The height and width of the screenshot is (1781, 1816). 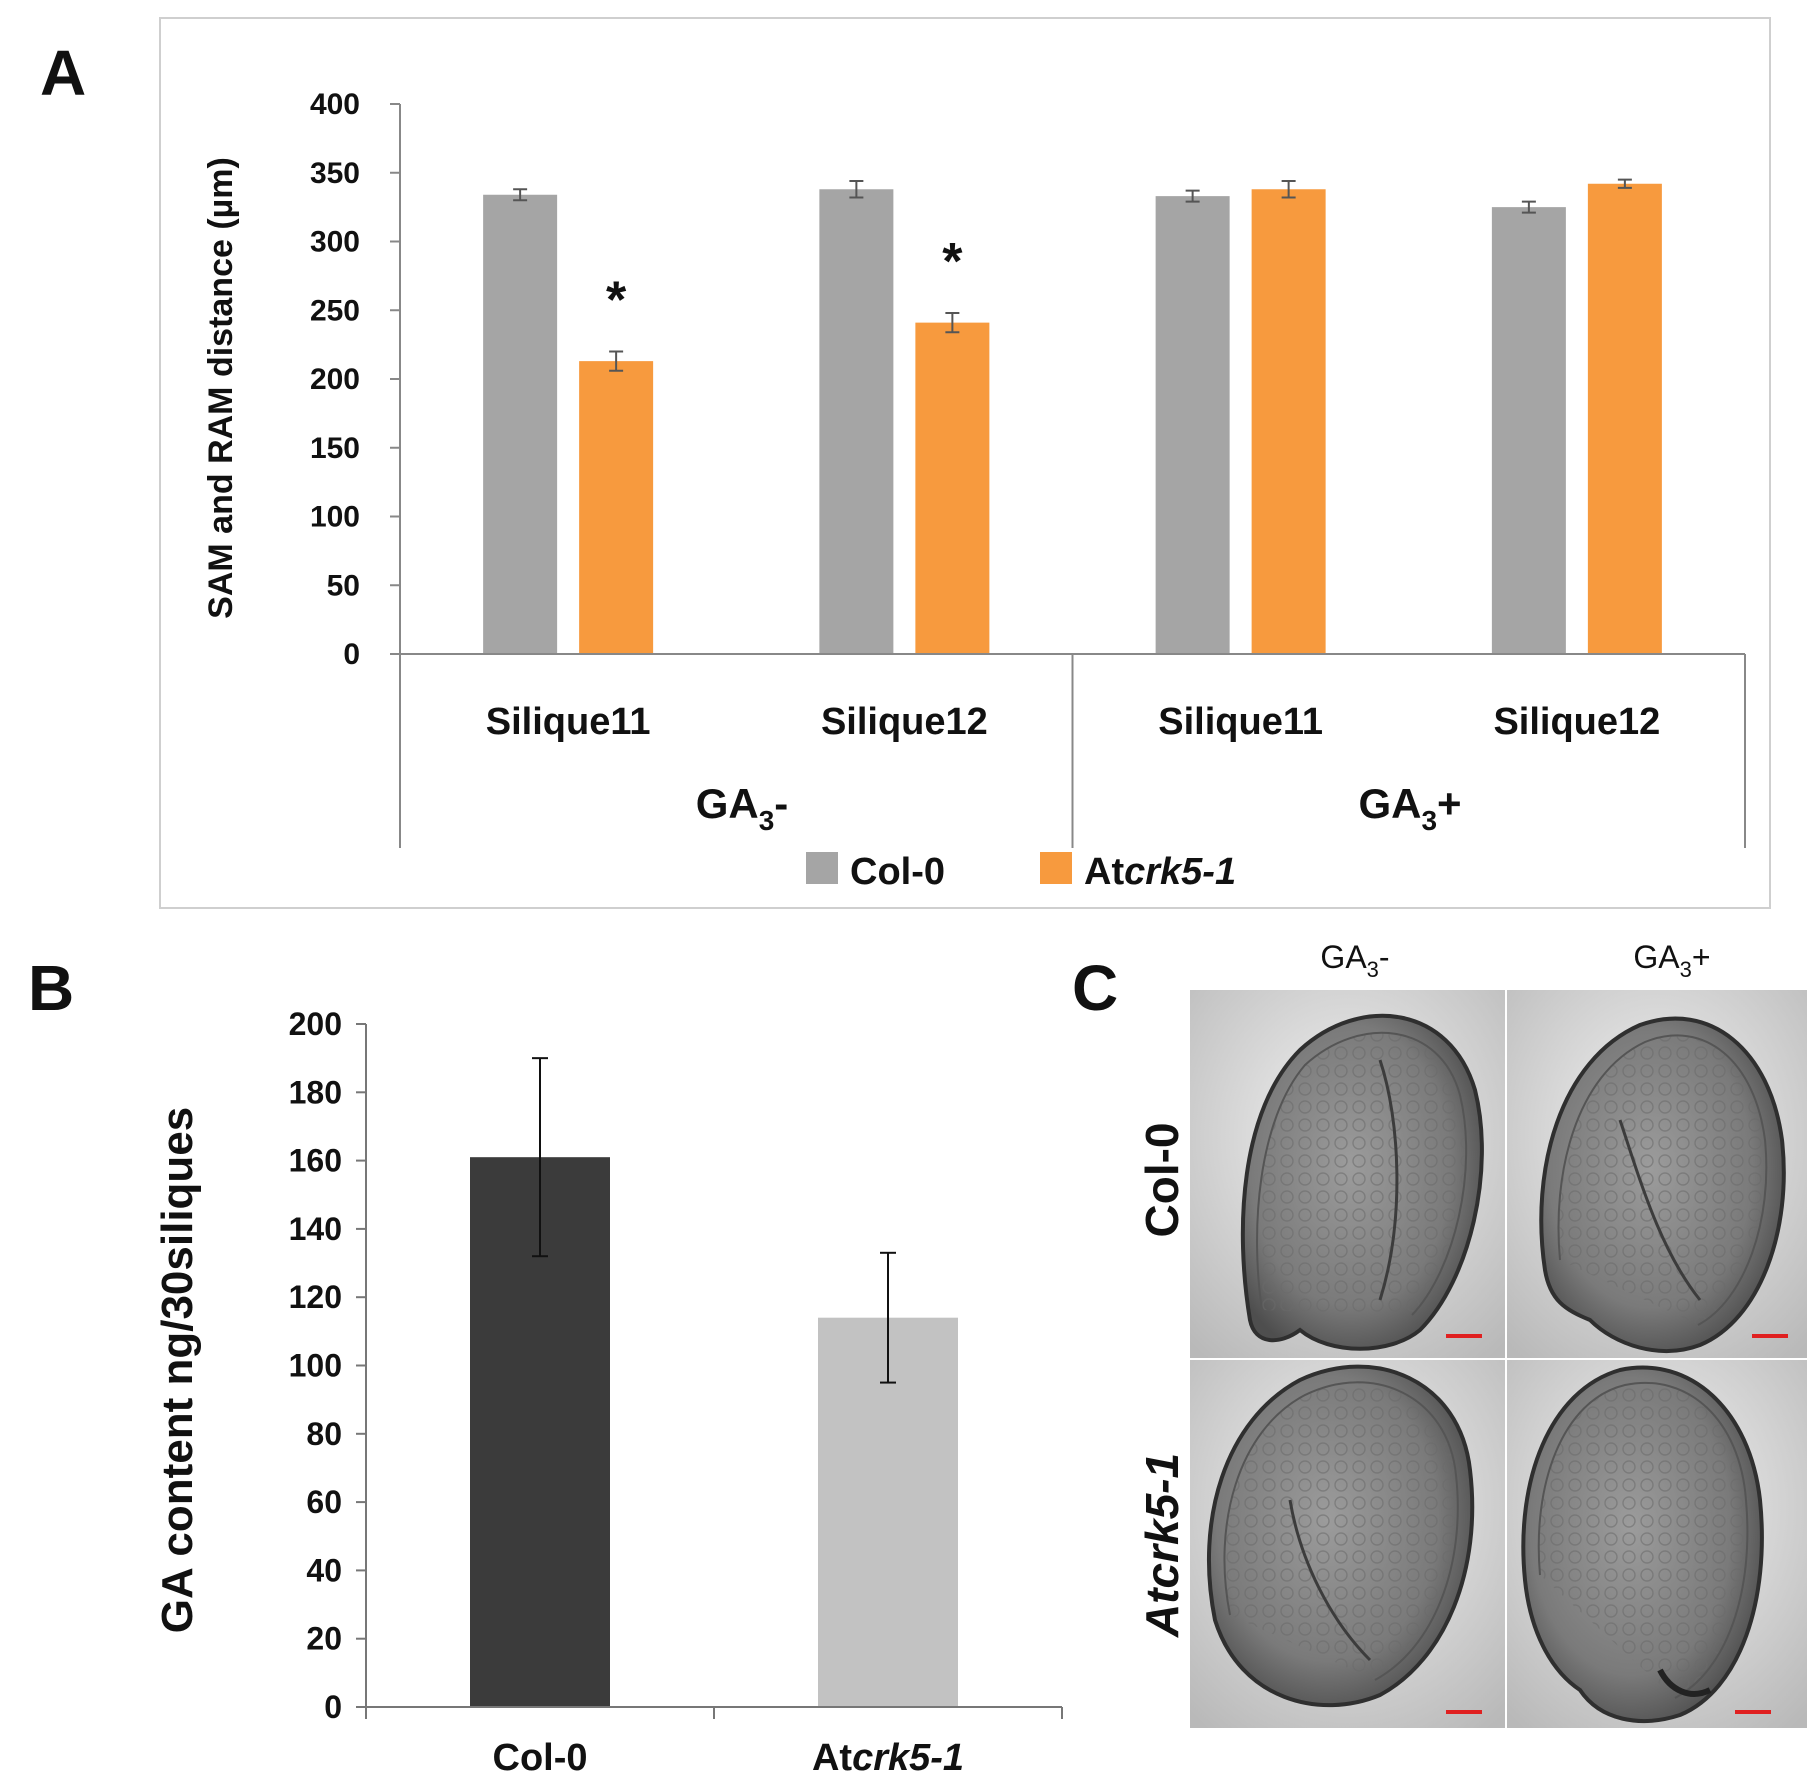 I want to click on micrograph-column-label-ga3-plus: GA3+, so click(x=1671, y=960).